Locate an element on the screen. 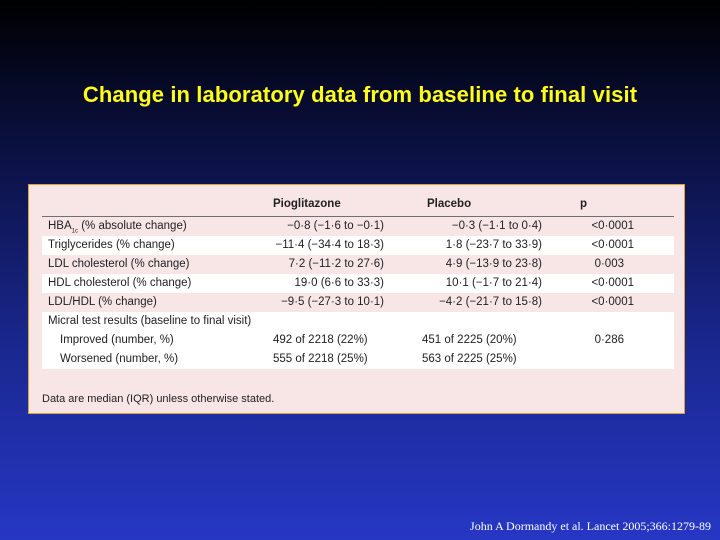  header-pioglitazone: Pioglitazone is located at coordinates (307, 204).